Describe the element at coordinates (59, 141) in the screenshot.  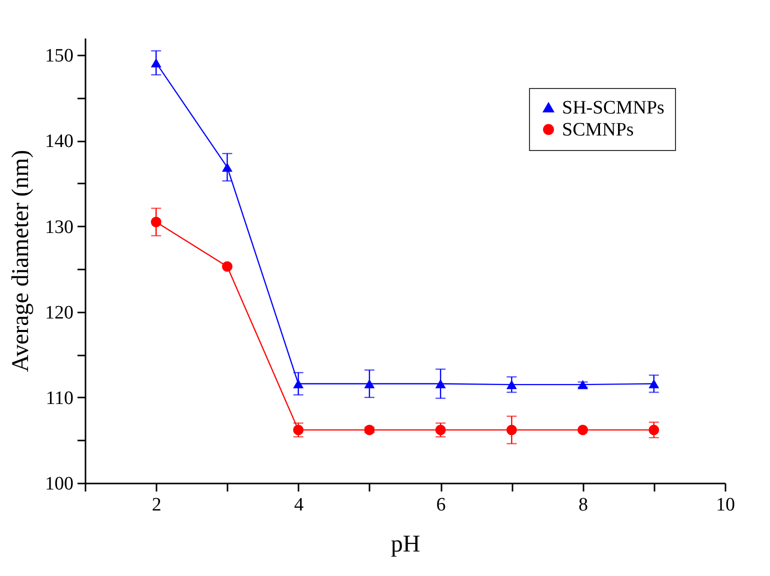
I see `y-tick-label: 140` at that location.